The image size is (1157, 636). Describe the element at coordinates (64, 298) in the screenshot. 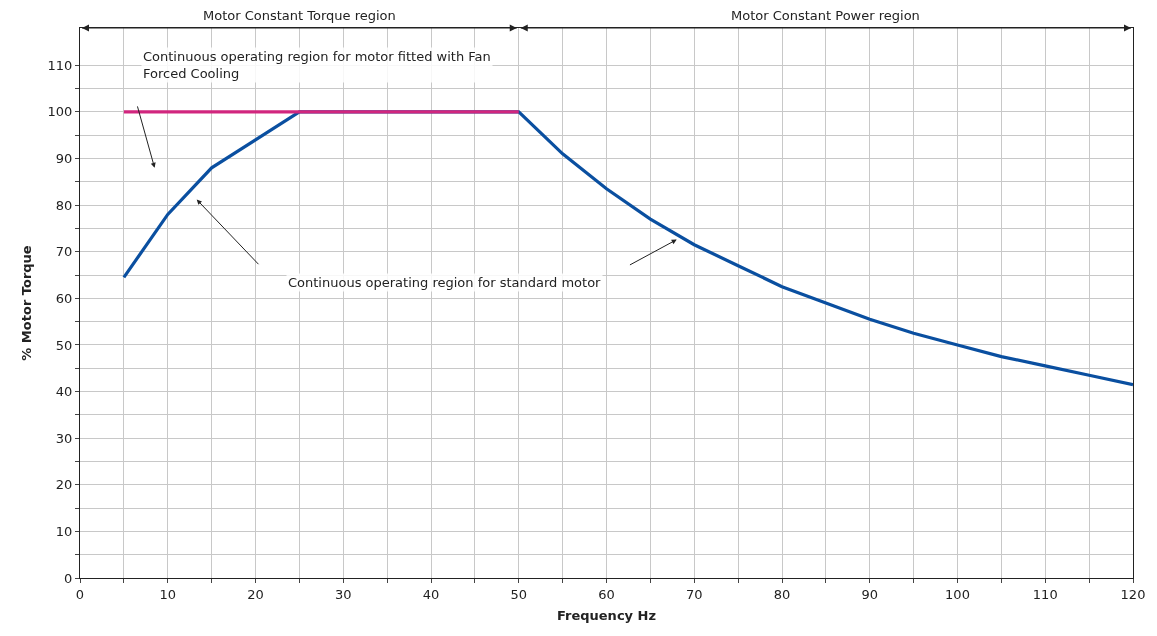

I see `y-tick-label: 60` at that location.